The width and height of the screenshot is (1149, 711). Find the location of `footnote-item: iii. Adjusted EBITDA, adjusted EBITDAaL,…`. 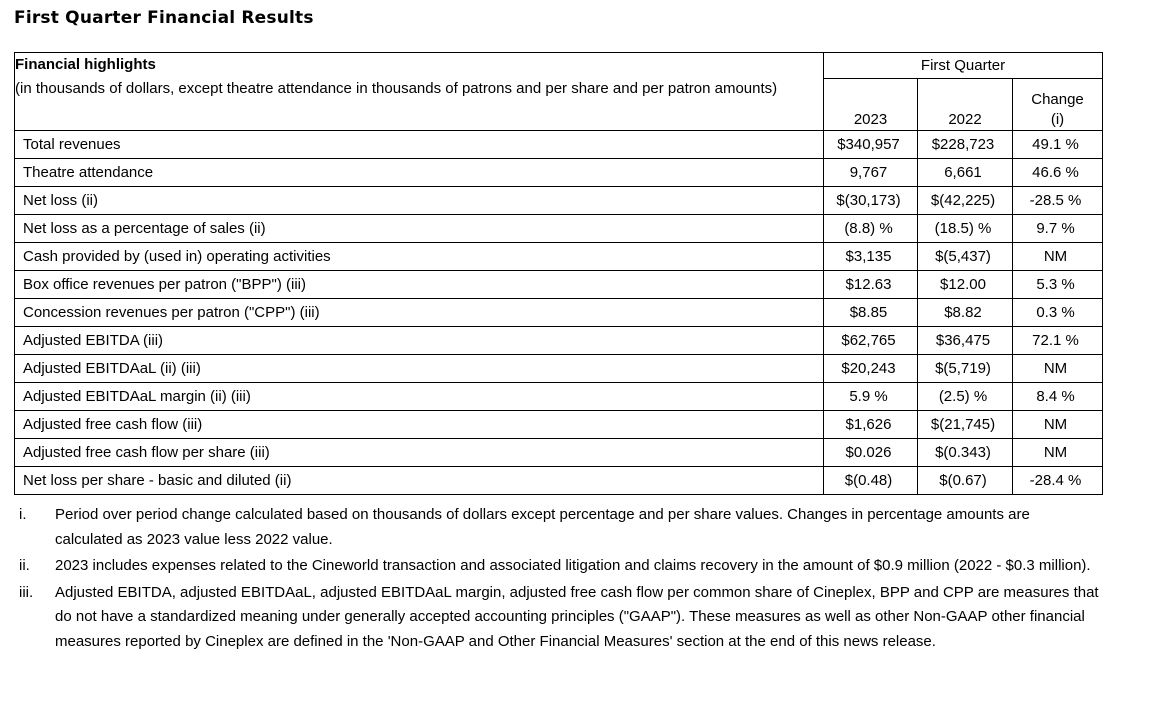

footnote-item: iii. Adjusted EBITDA, adjusted EBITDAaL,… is located at coordinates (576, 618).